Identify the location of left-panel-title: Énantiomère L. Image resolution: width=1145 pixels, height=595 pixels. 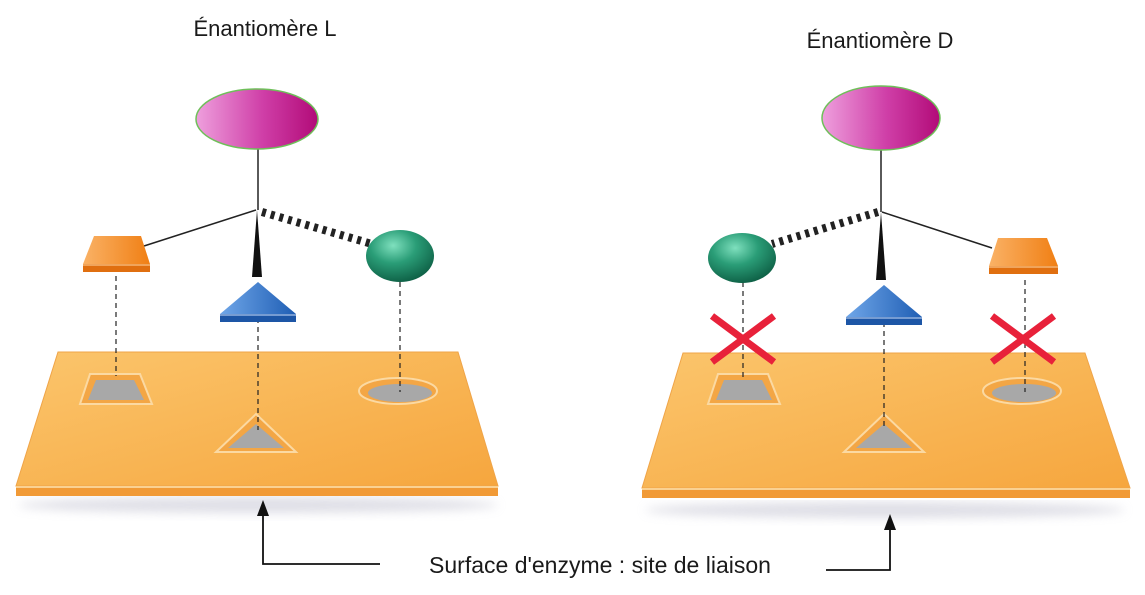
(264, 28).